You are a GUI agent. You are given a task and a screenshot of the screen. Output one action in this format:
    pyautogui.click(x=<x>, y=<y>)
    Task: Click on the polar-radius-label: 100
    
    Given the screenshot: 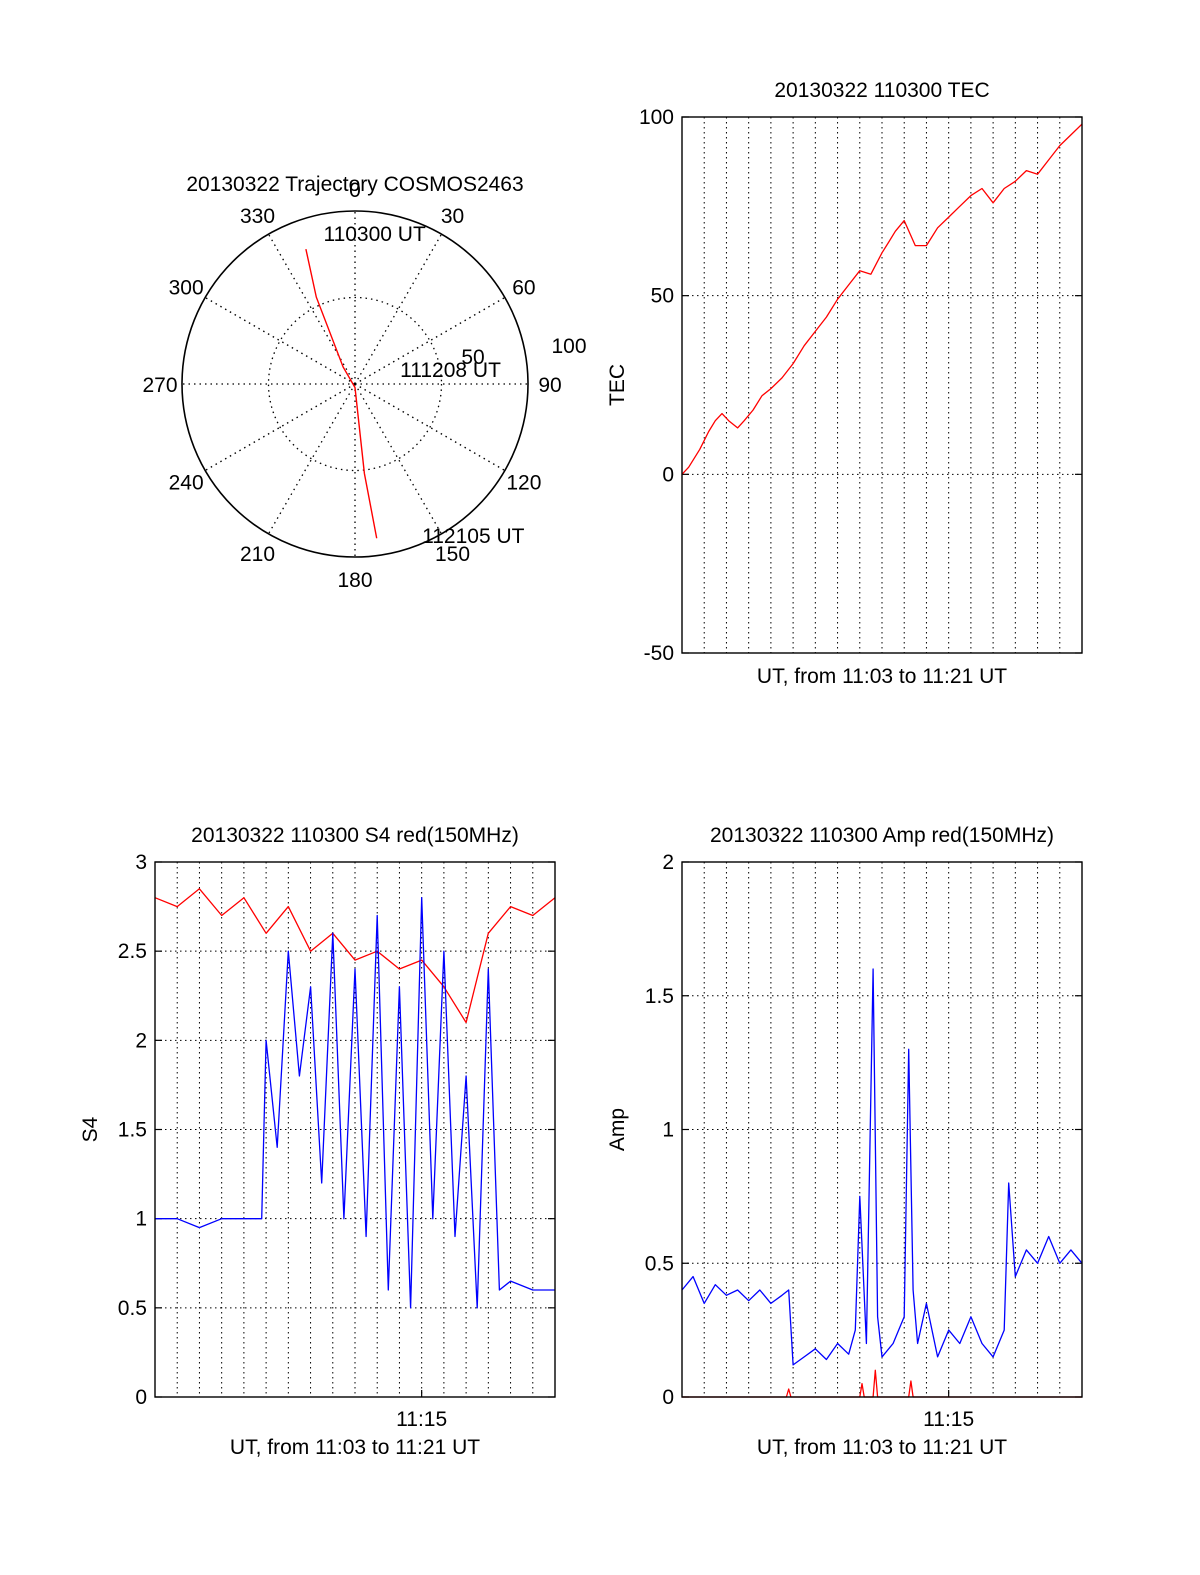 What is the action you would take?
    pyautogui.click(x=568, y=346)
    